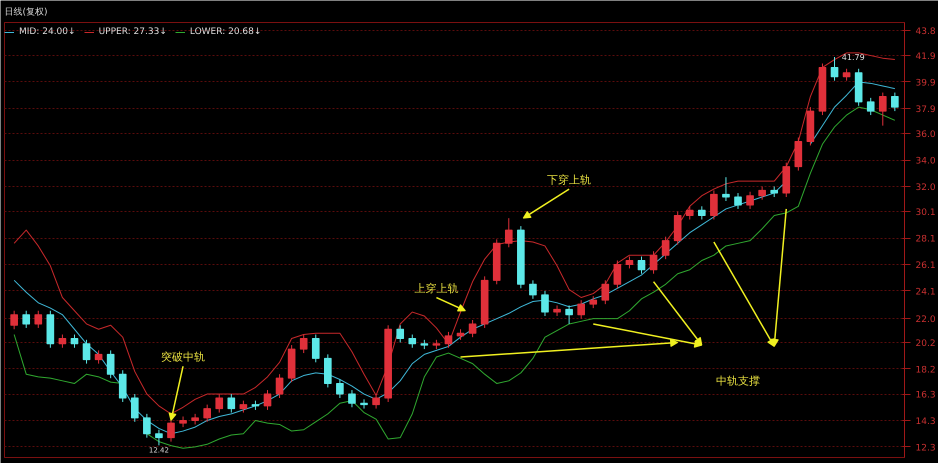 The height and width of the screenshot is (463, 938). Describe the element at coordinates (926, 187) in the screenshot. I see `y-tick-label: 32.0` at that location.